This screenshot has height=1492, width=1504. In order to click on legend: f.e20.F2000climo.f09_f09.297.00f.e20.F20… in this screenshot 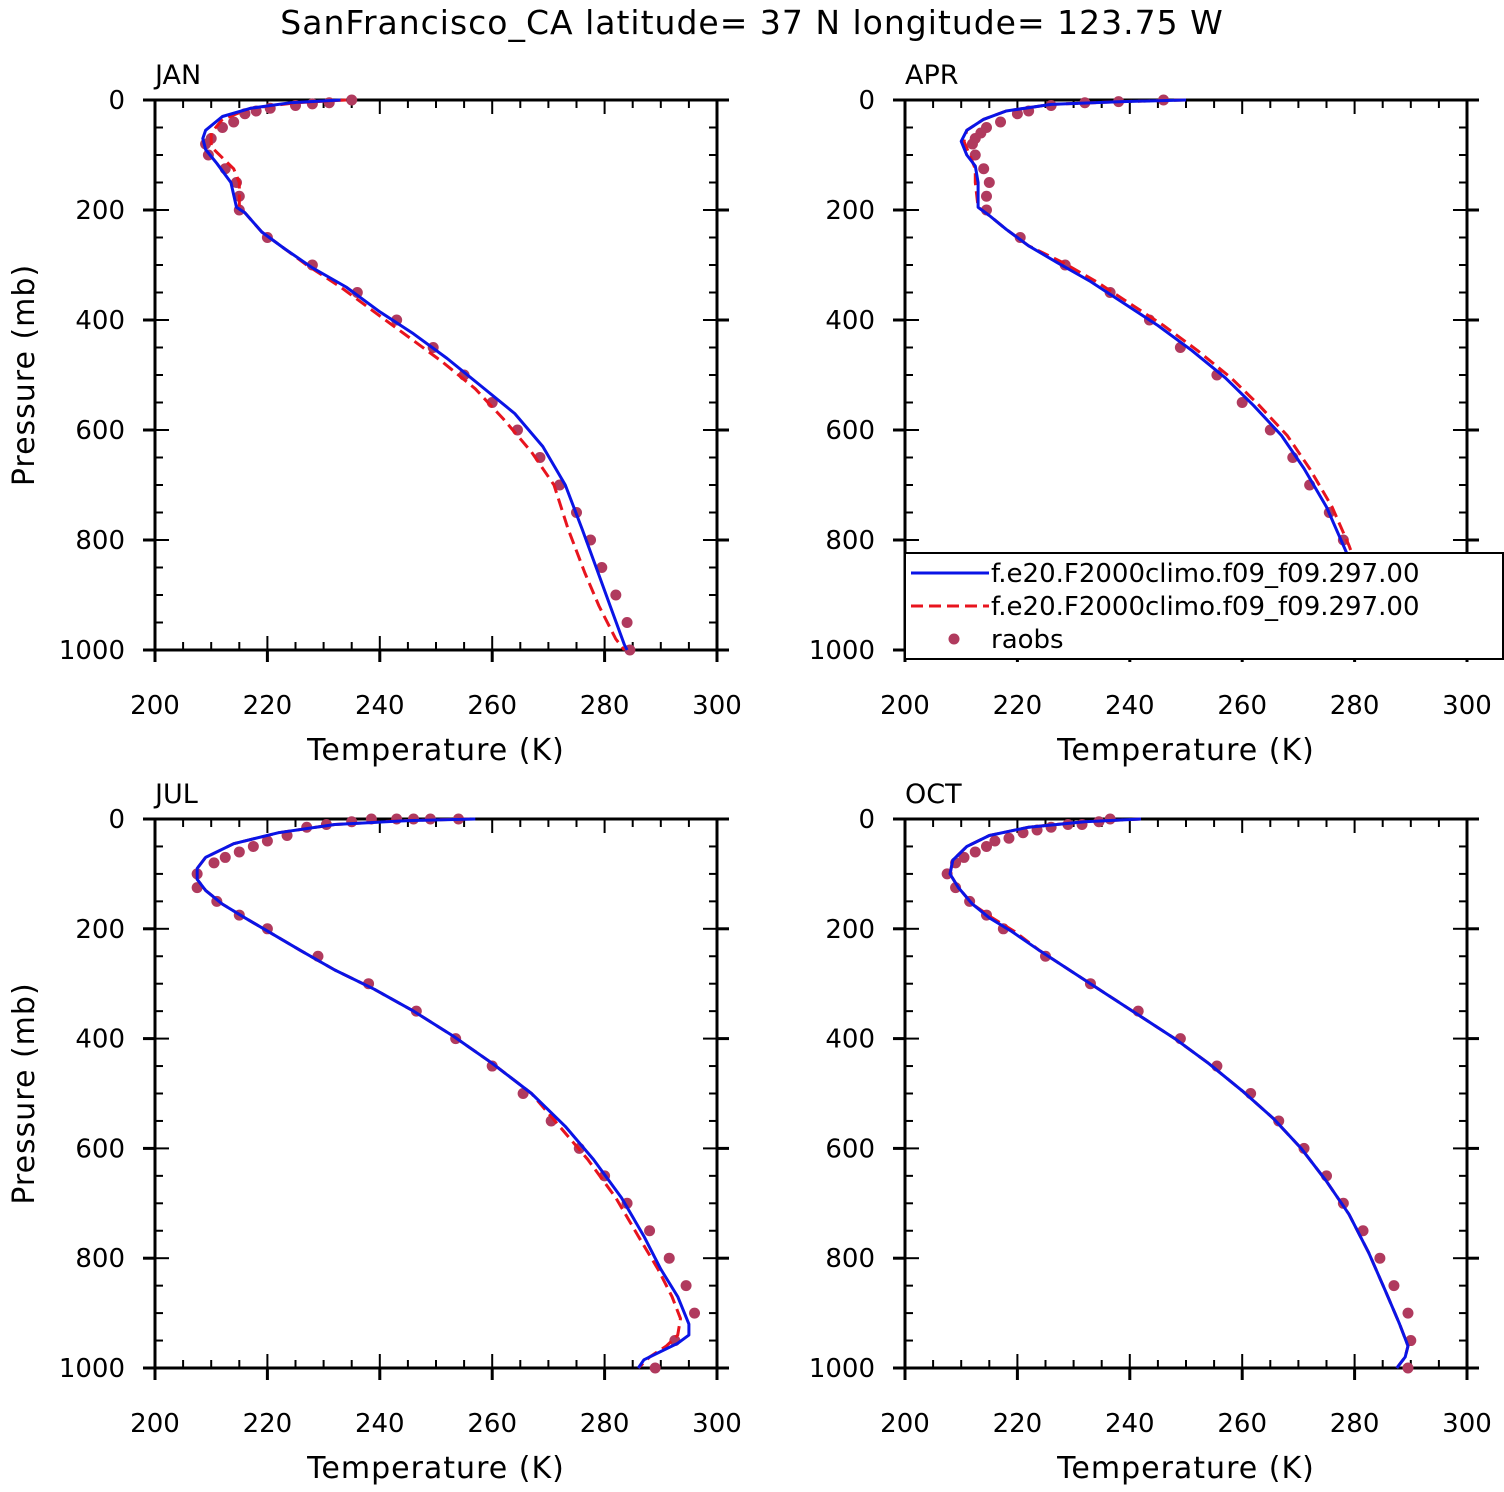, I will do `click(1204, 606)`.